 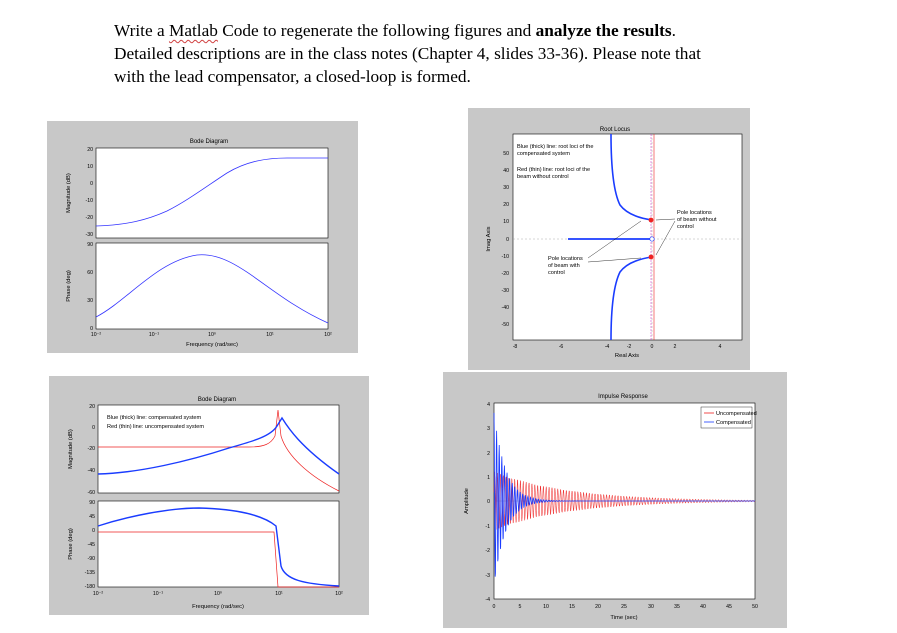 What do you see at coordinates (487, 600) in the screenshot?
I see `fig4-y-tick: -4` at bounding box center [487, 600].